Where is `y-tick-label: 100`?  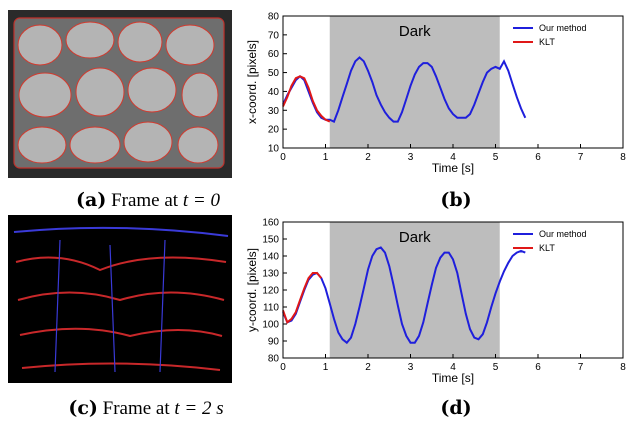
y-tick-label: 100 is located at coordinates (270, 325).